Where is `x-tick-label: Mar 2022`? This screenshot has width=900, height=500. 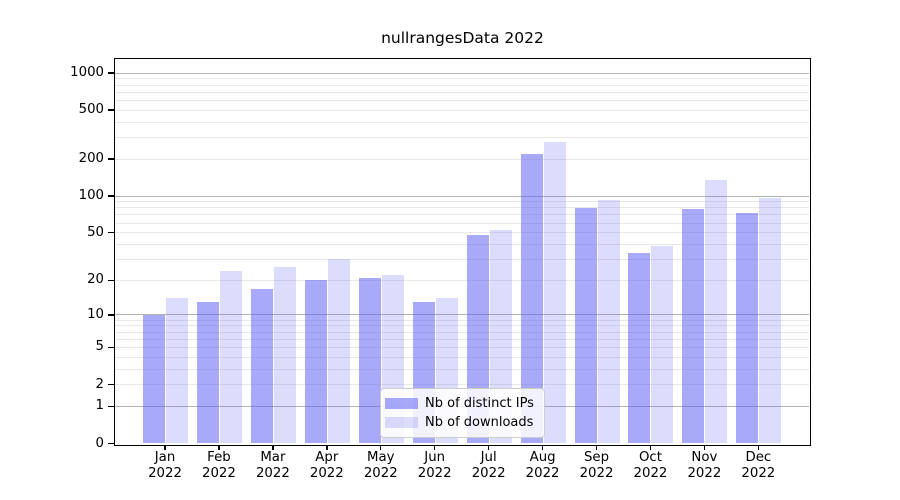
x-tick-label: Mar 2022 is located at coordinates (273, 465).